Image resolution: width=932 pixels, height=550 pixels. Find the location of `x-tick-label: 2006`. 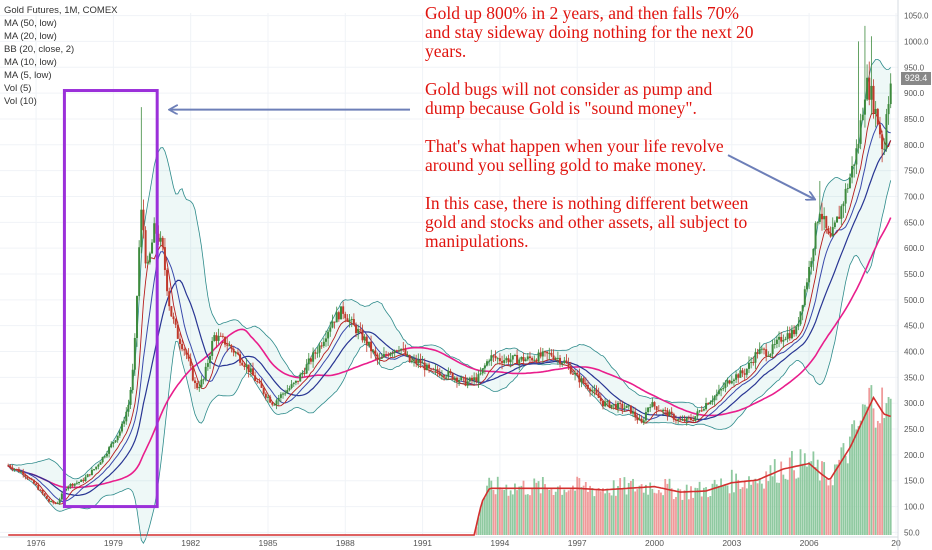

x-tick-label: 2006 is located at coordinates (809, 543).